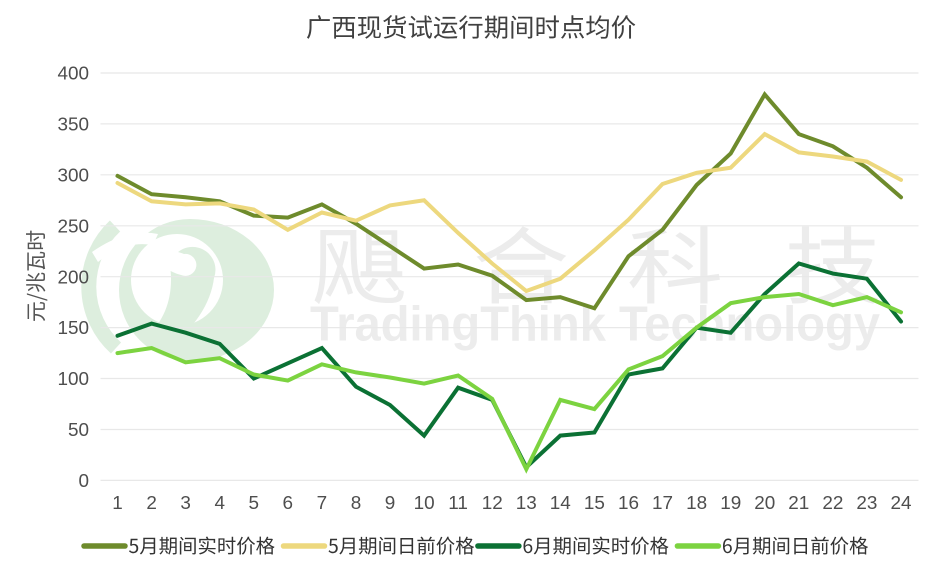 This screenshot has width=942, height=579. Describe the element at coordinates (288, 503) in the screenshot. I see `svg-text: 6` at that location.